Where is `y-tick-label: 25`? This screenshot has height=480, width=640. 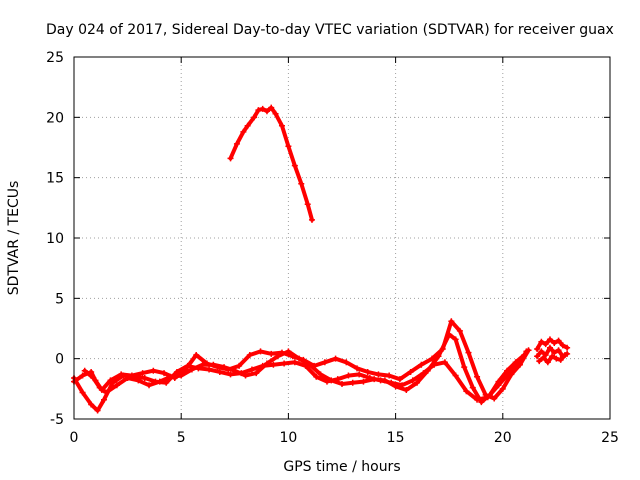 y-tick-label: 25 is located at coordinates (55, 58).